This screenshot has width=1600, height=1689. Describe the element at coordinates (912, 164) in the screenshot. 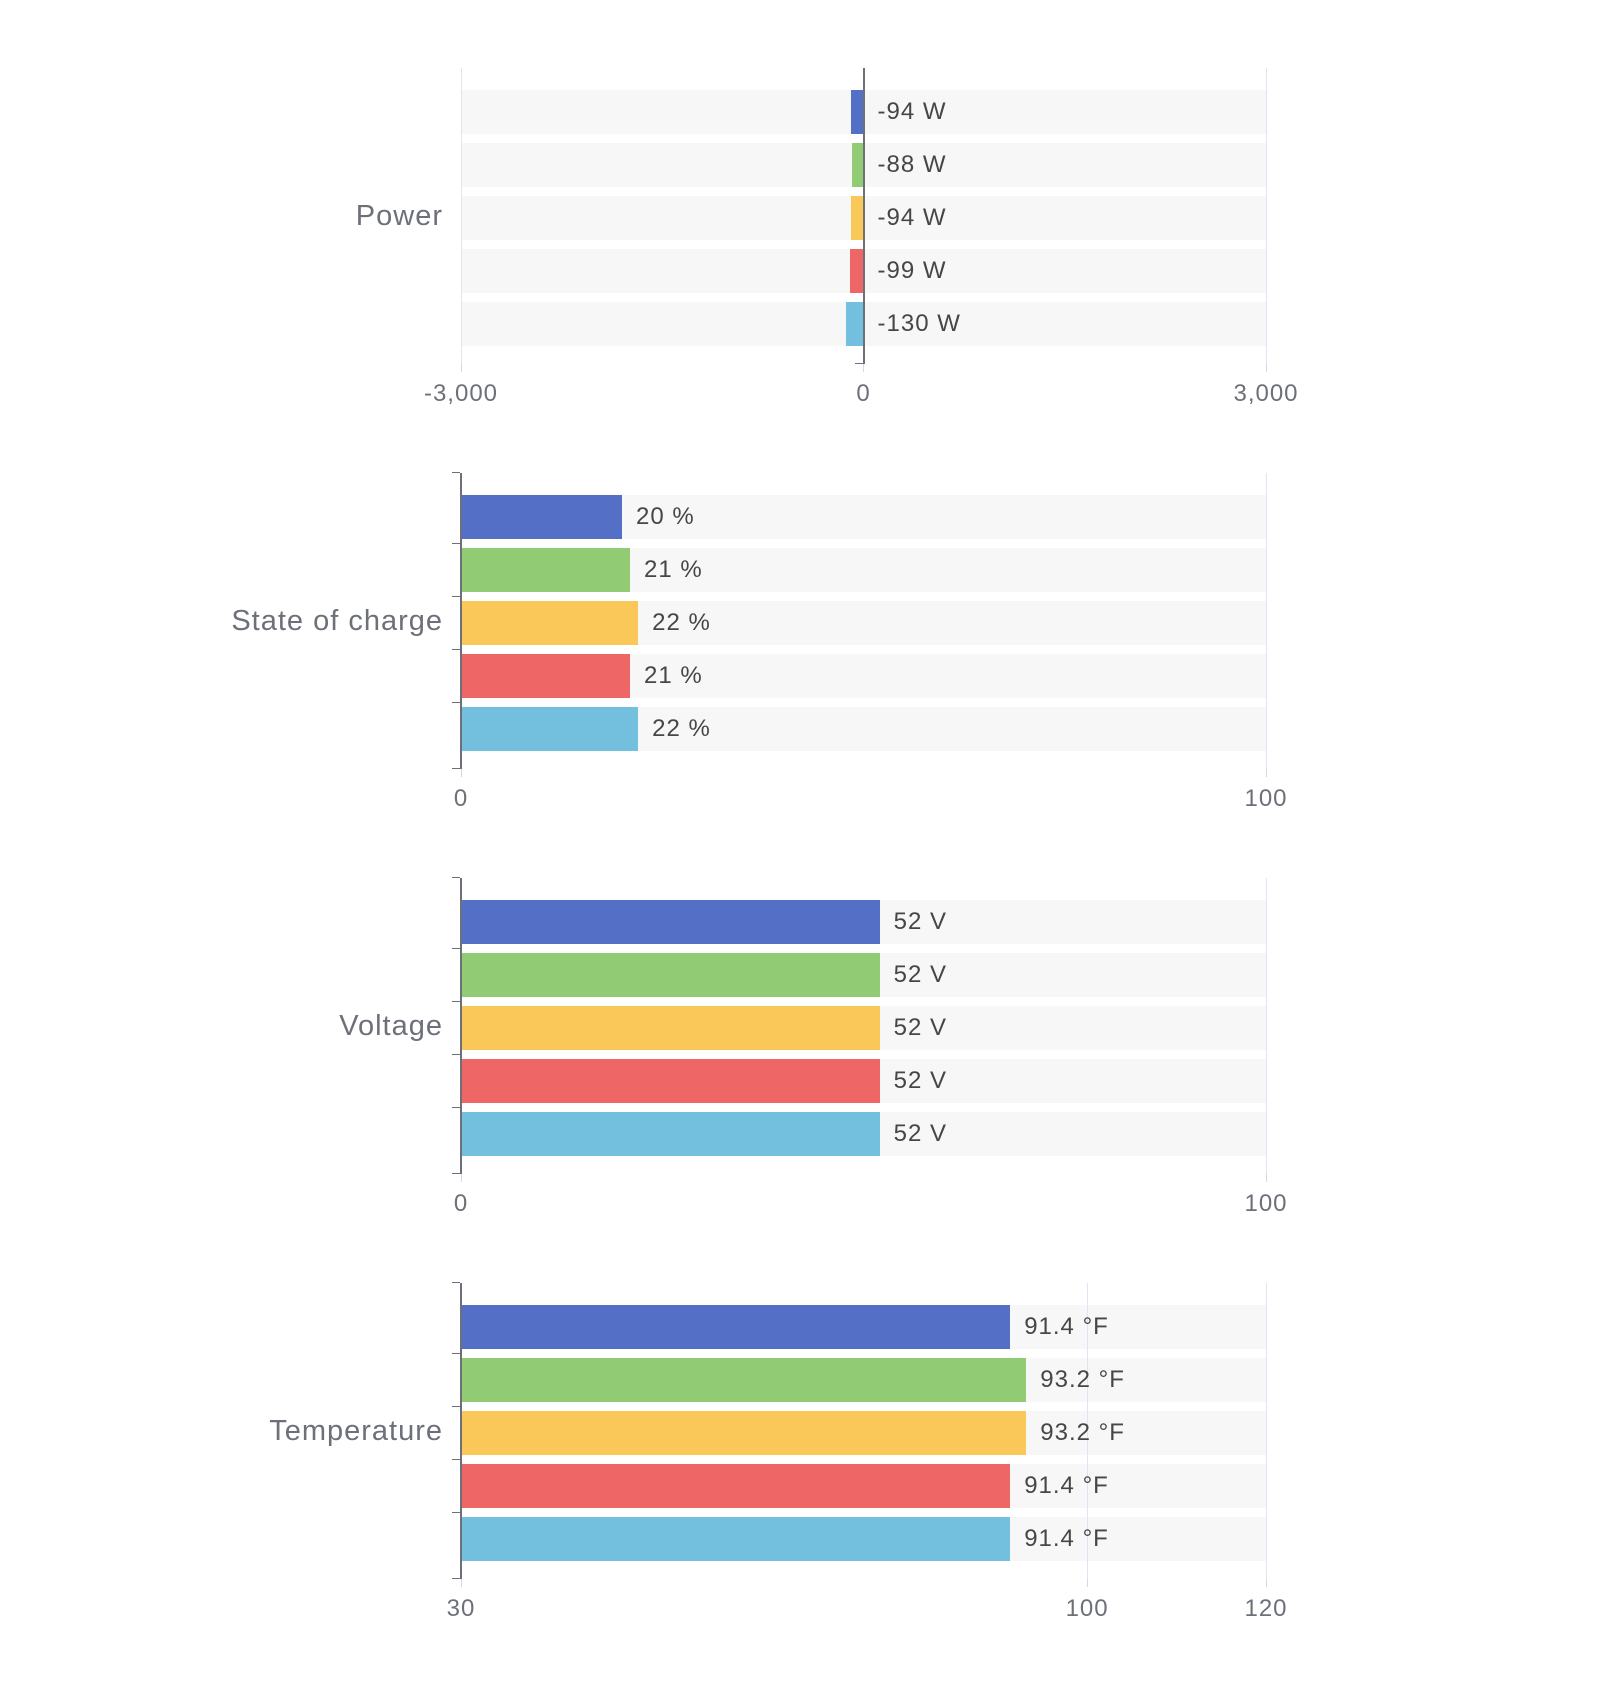

I see `bar-value-label: -88 W` at that location.